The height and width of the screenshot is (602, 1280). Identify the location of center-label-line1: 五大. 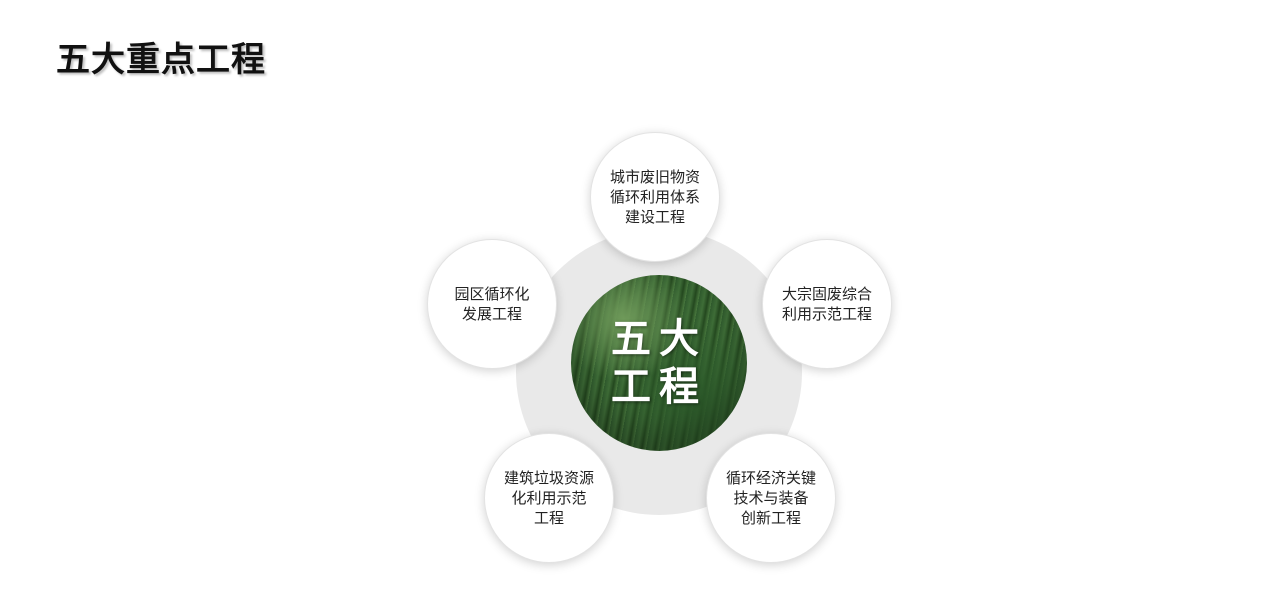
(659, 339).